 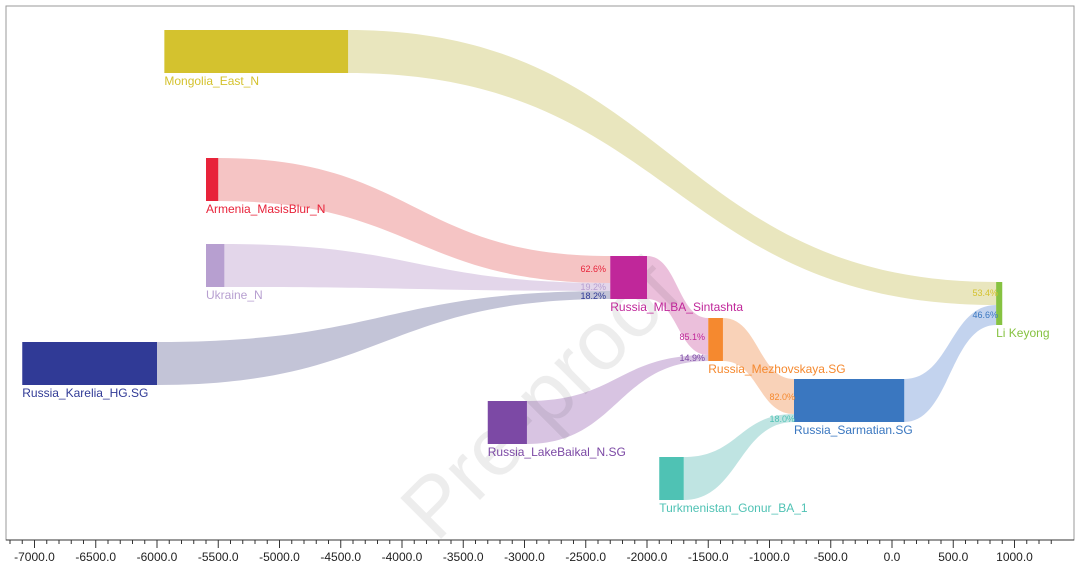 I want to click on tick-label: -5000.0, so click(x=279, y=557).